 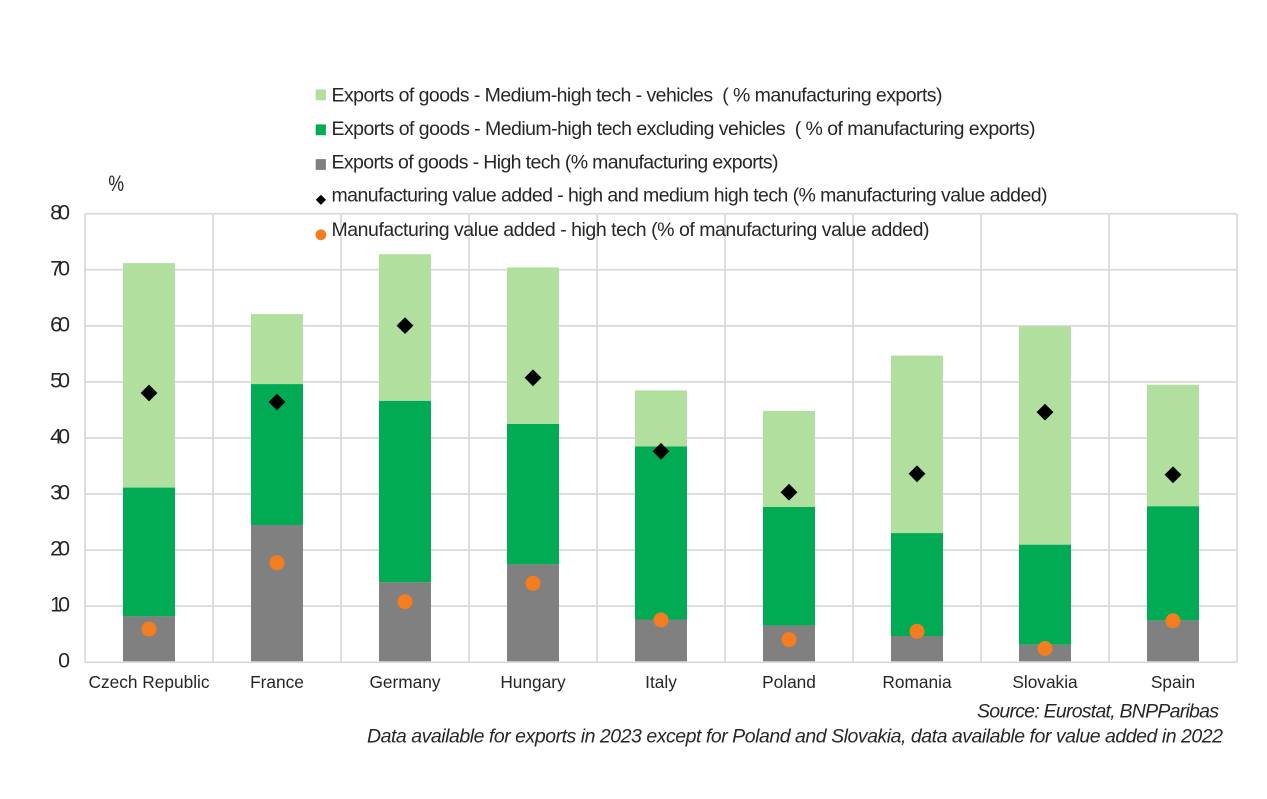 I want to click on svg-text: Spain, so click(x=1173, y=682).